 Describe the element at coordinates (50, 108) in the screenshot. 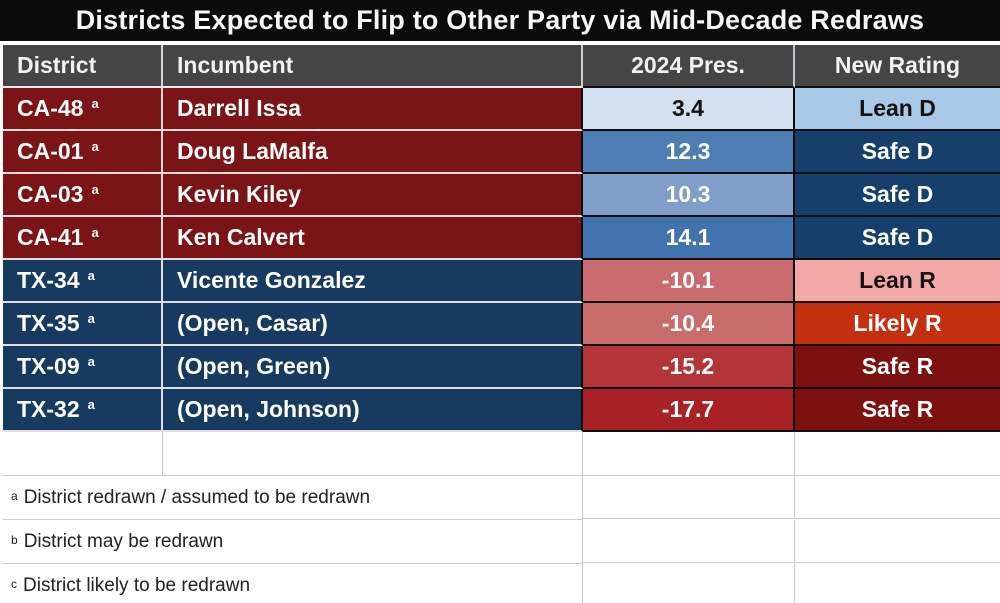

I see `district-label: CA-48` at that location.